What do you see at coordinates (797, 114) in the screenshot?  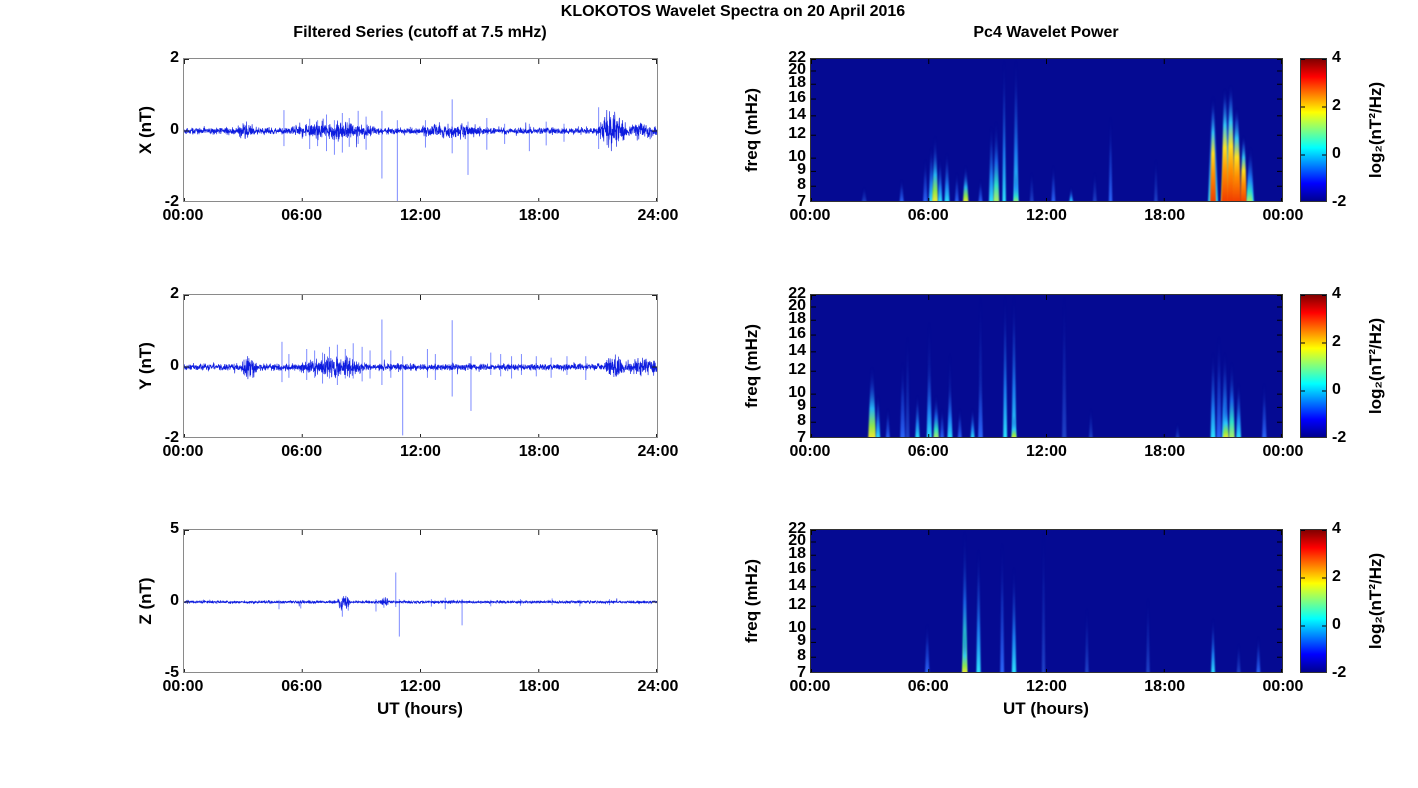 I see `y-tick-label: 14` at bounding box center [797, 114].